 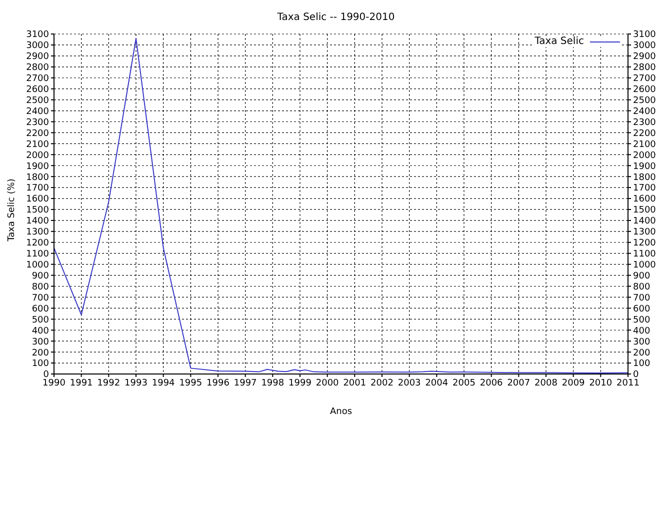 What do you see at coordinates (38, 255) in the screenshot?
I see `y-tick-label: 1100` at bounding box center [38, 255].